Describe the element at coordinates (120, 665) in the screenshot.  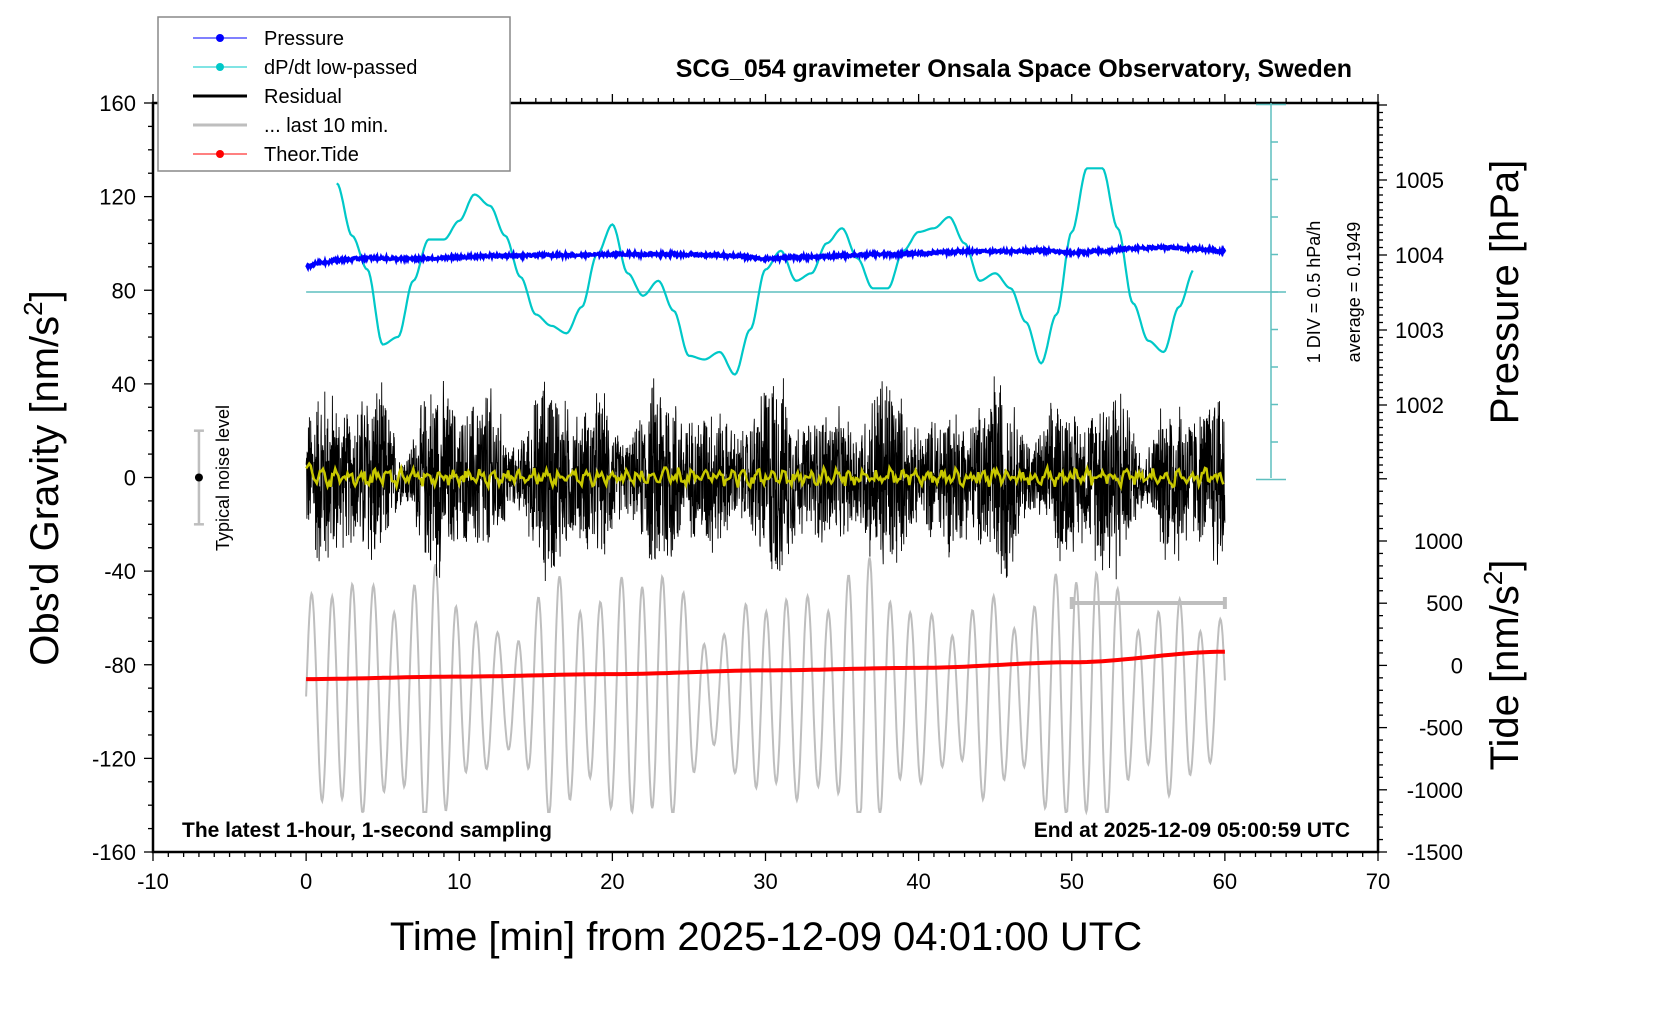
I see `y-left-tick-label: -80` at that location.